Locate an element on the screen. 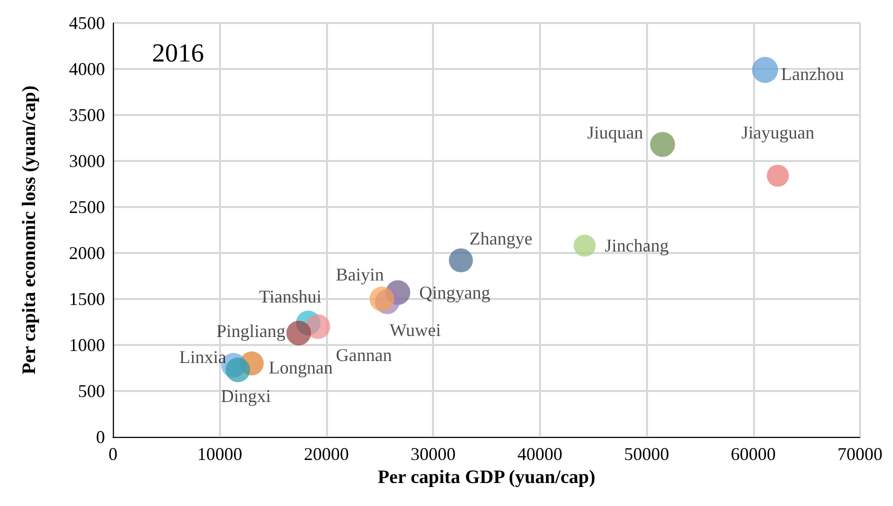  y-tick-label: 500 is located at coordinates (91, 391).